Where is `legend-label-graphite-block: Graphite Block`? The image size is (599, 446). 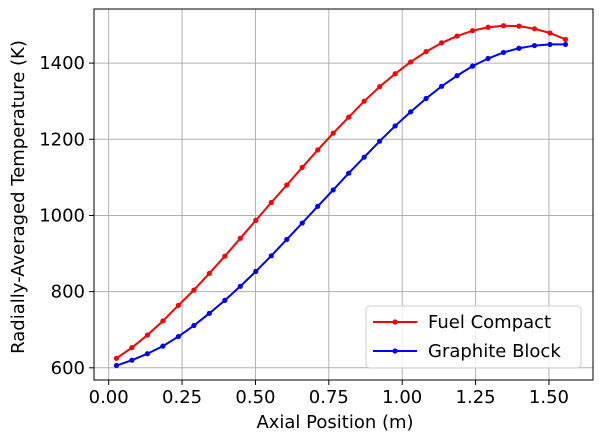
legend-label-graphite-block: Graphite Block is located at coordinates (494, 351).